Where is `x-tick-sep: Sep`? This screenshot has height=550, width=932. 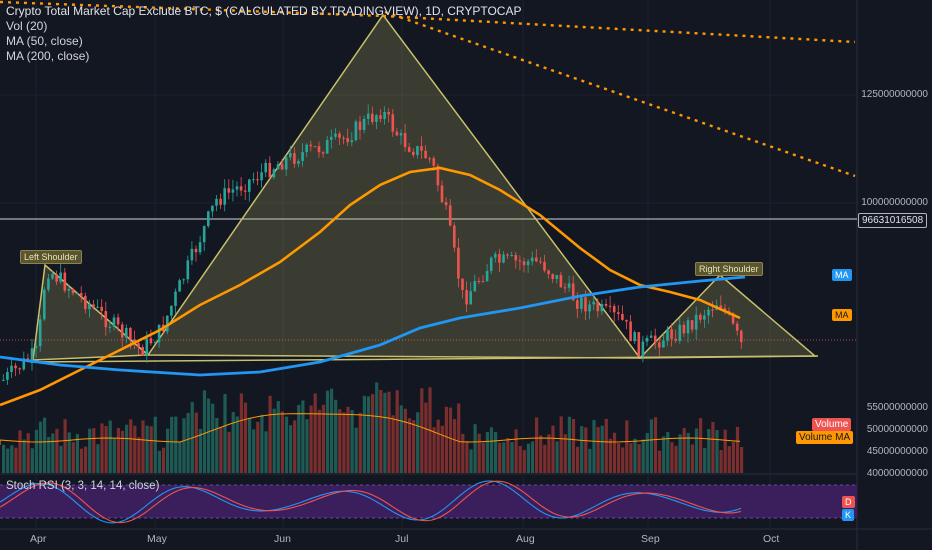
x-tick-sep: Sep is located at coordinates (650, 539).